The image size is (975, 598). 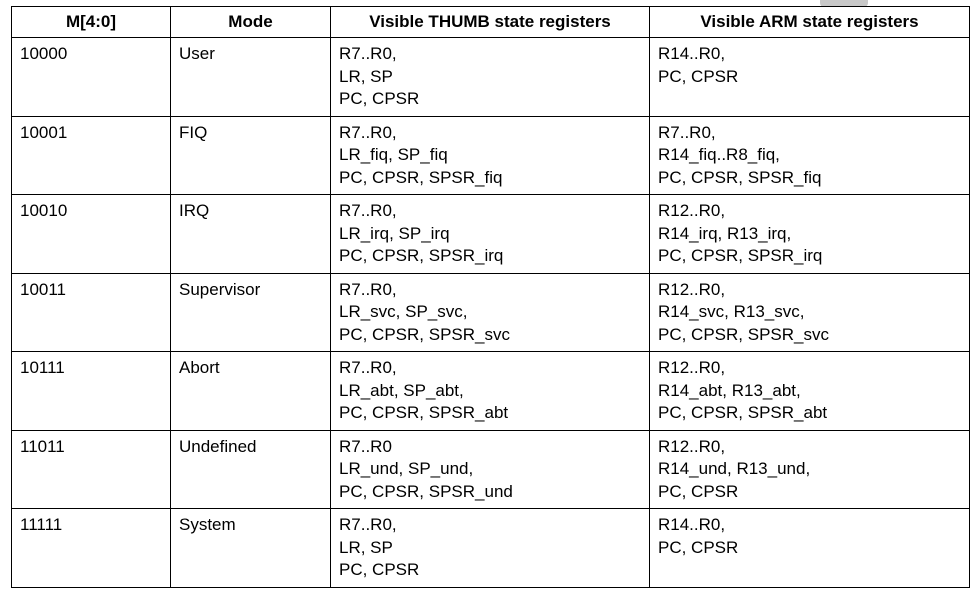 I want to click on mode-name: User, so click(x=197, y=53).